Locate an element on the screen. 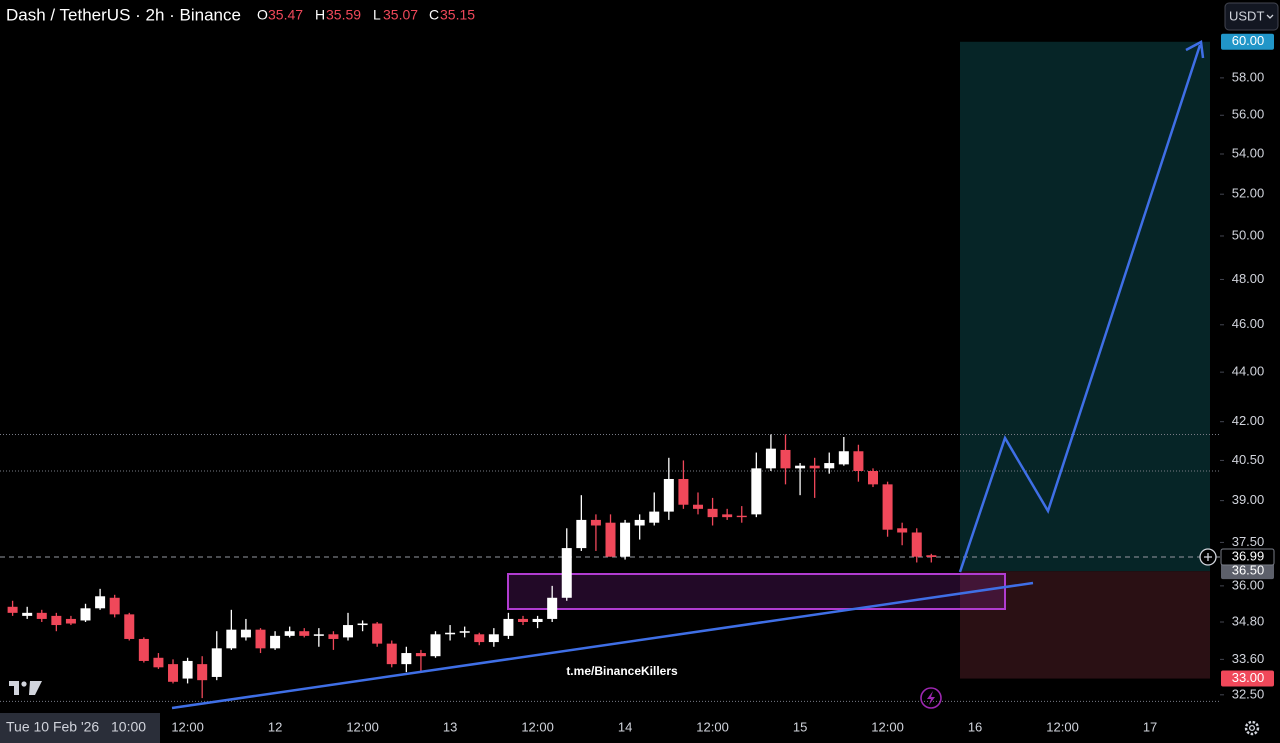  price-tag-label: 33.00 is located at coordinates (1248, 677).